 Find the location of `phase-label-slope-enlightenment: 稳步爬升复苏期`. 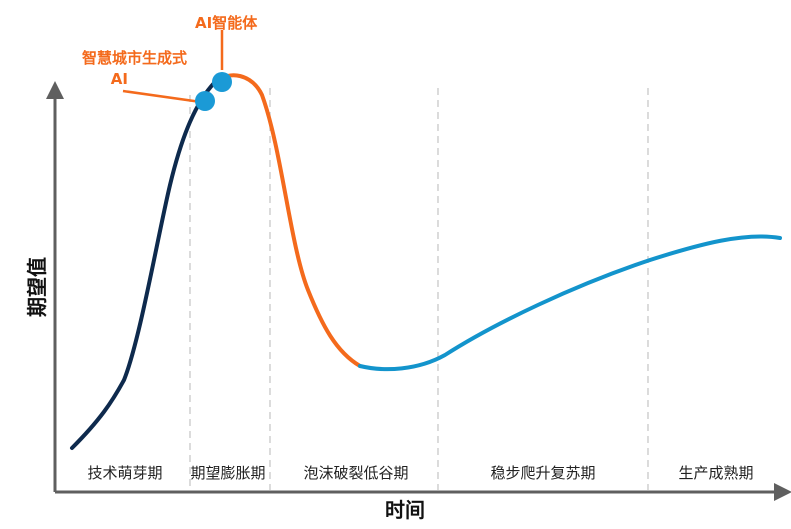

phase-label-slope-enlightenment: 稳步爬升复苏期 is located at coordinates (542, 473).